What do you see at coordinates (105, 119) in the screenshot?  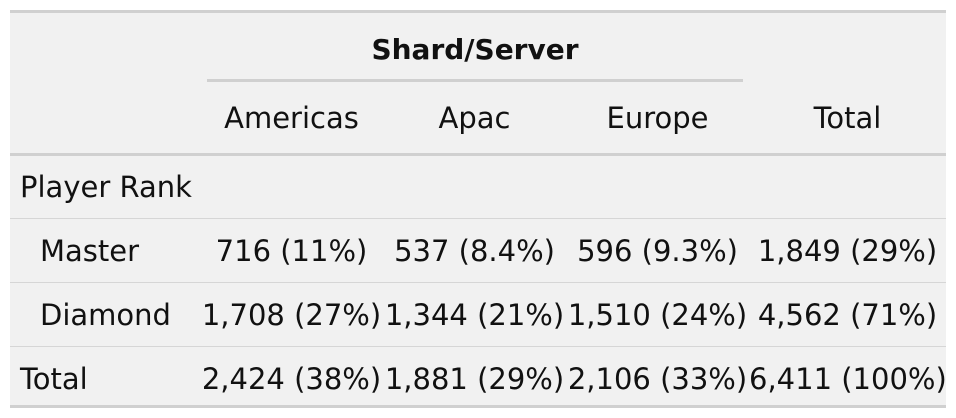 I see `empty-stub-header` at bounding box center [105, 119].